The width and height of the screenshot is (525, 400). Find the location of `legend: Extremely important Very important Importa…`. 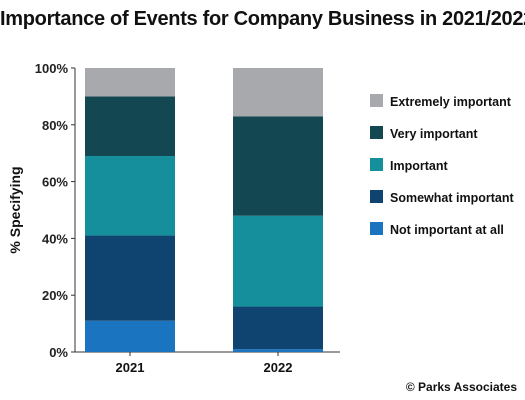

legend: Extremely important Very important Importa… is located at coordinates (442, 165).